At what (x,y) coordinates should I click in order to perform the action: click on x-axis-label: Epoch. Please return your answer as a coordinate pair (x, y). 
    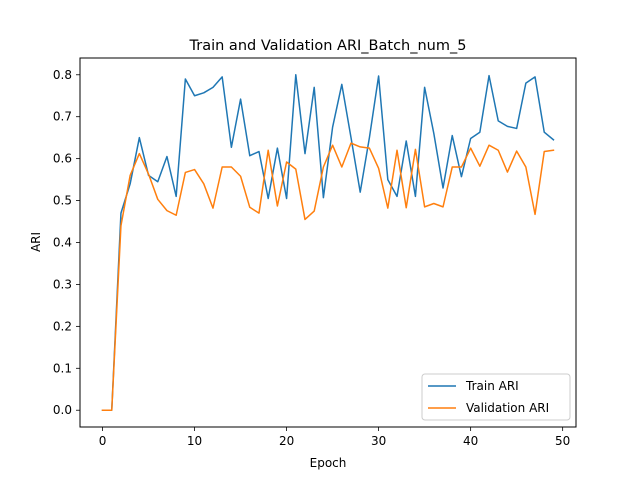
    Looking at the image, I should click on (328, 463).